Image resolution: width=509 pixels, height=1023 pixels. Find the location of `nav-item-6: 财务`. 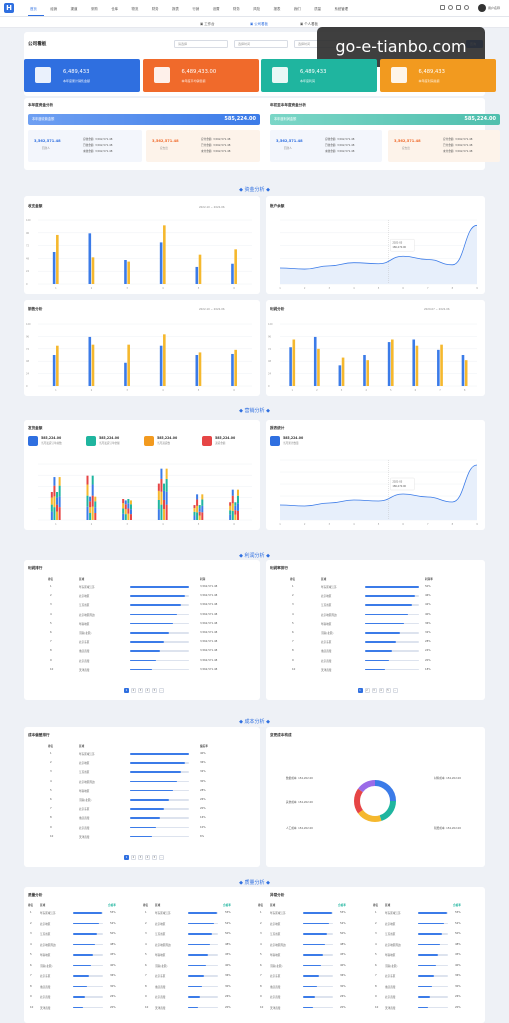

nav-item-6: 财务 is located at coordinates (155, 9).